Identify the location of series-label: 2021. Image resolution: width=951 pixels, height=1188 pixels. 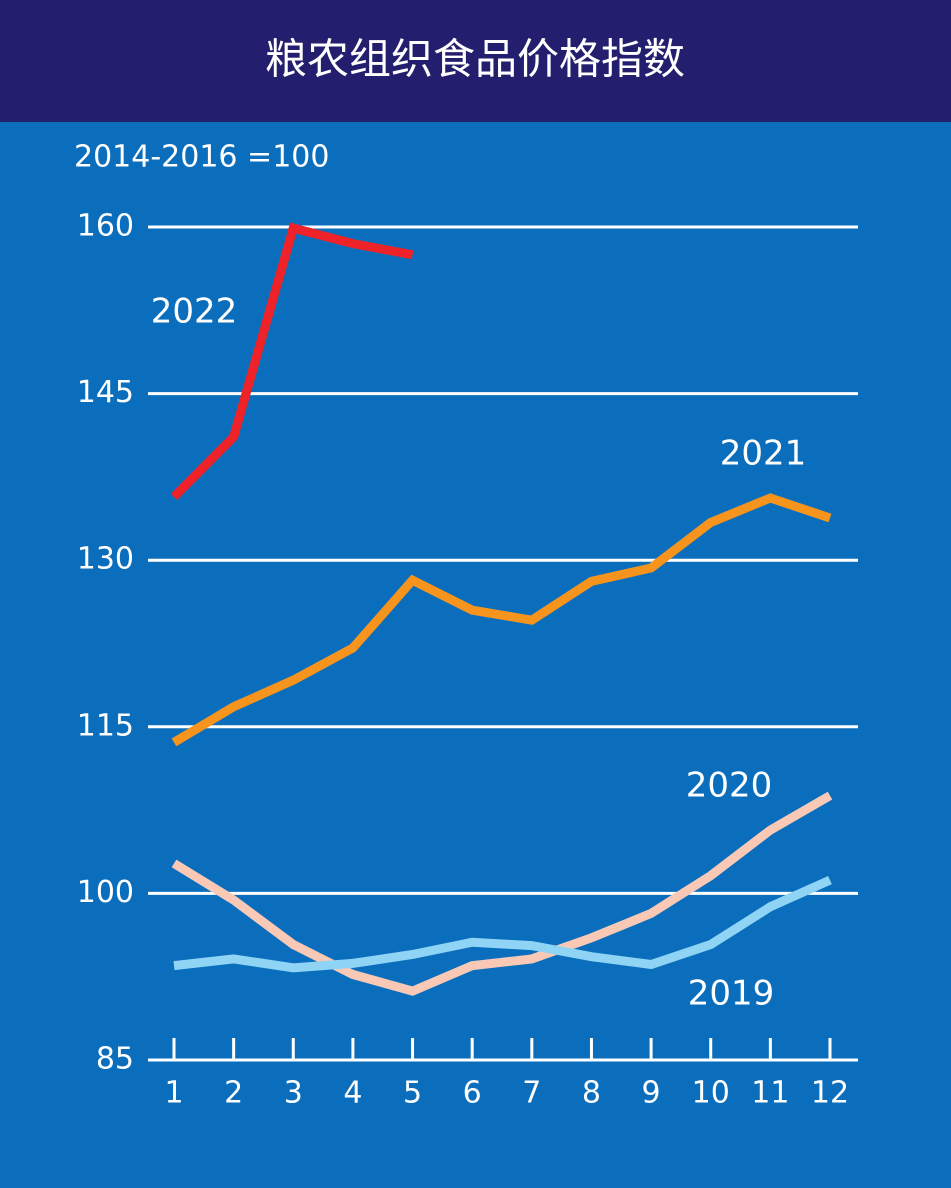
(763, 454).